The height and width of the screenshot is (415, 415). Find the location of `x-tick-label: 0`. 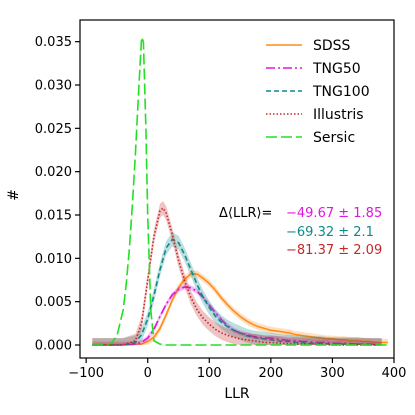

x-tick-label: 0 is located at coordinates (148, 373).